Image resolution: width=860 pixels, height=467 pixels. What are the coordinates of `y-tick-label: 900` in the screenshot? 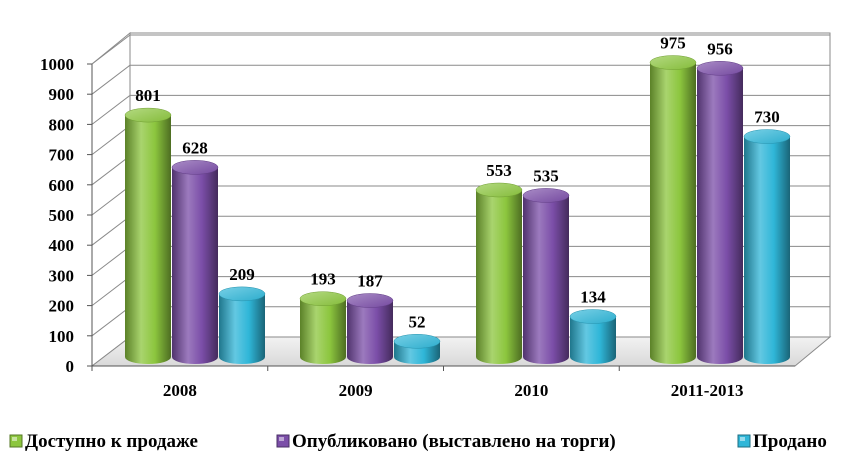 It's located at (62, 94).